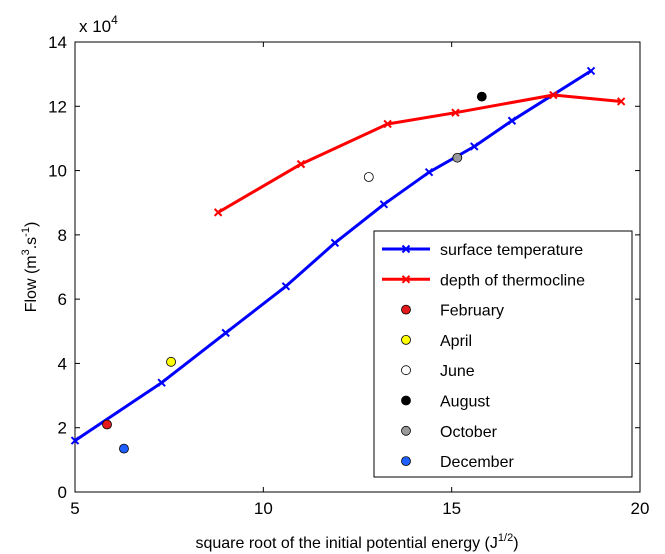 Image resolution: width=665 pixels, height=554 pixels. Describe the element at coordinates (74, 508) in the screenshot. I see `x-tick-label: 5` at that location.